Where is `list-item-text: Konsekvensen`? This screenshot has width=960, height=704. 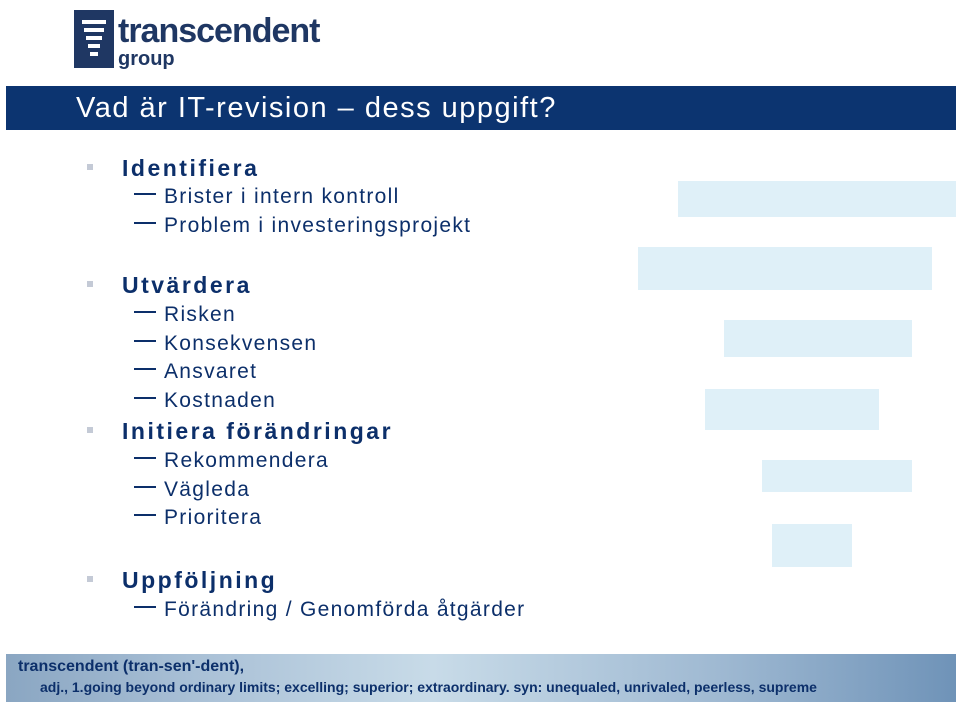 list-item-text: Konsekvensen is located at coordinates (241, 343).